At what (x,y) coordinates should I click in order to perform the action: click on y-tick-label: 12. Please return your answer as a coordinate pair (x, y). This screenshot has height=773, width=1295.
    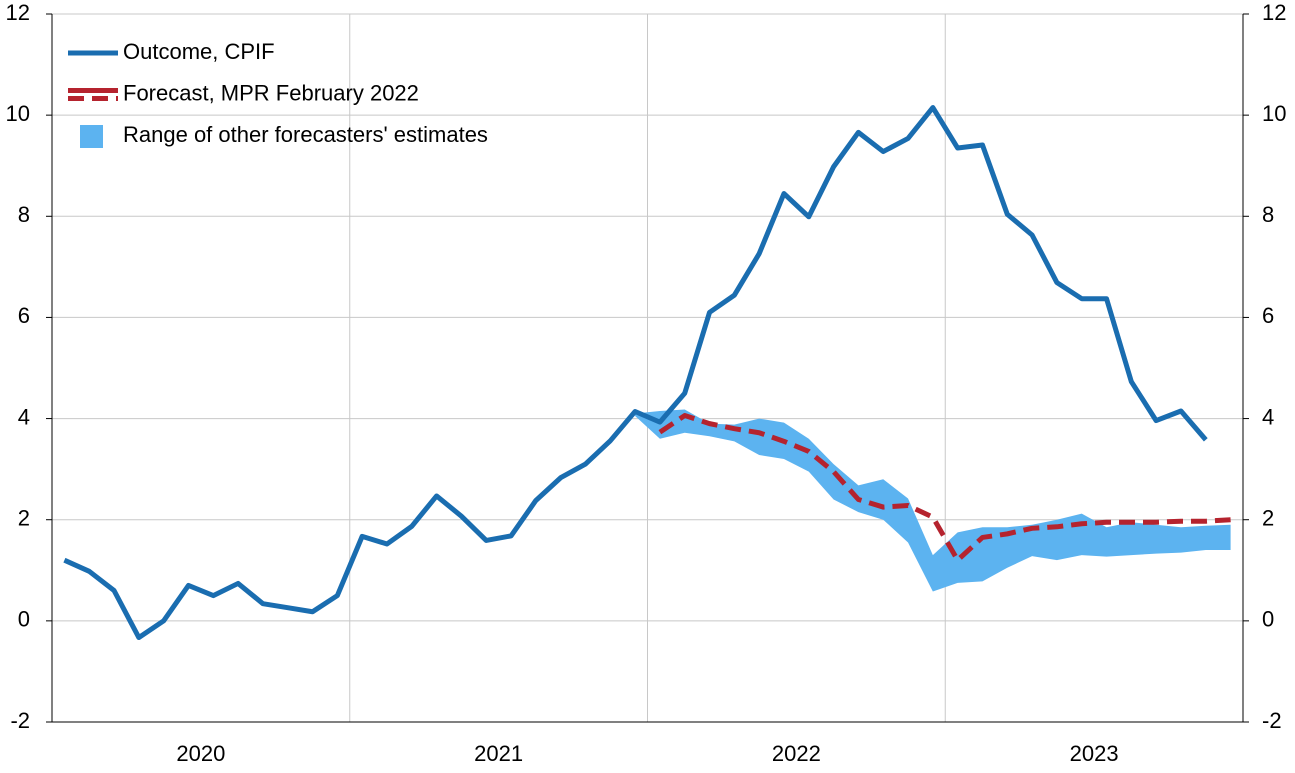
    Looking at the image, I should click on (18, 12).